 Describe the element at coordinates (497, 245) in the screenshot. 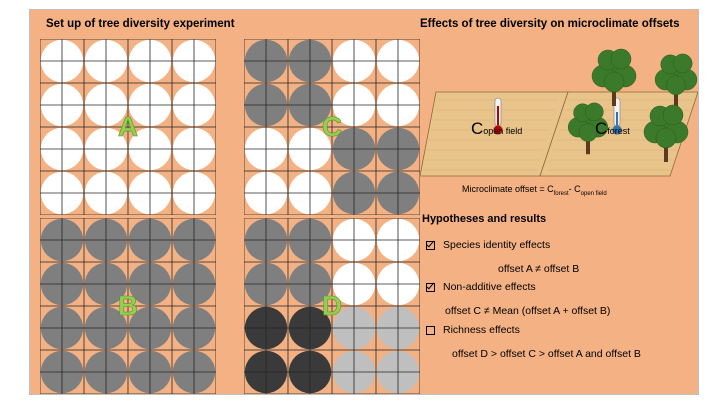

I see `hypothesis-label: Species identity effects` at that location.